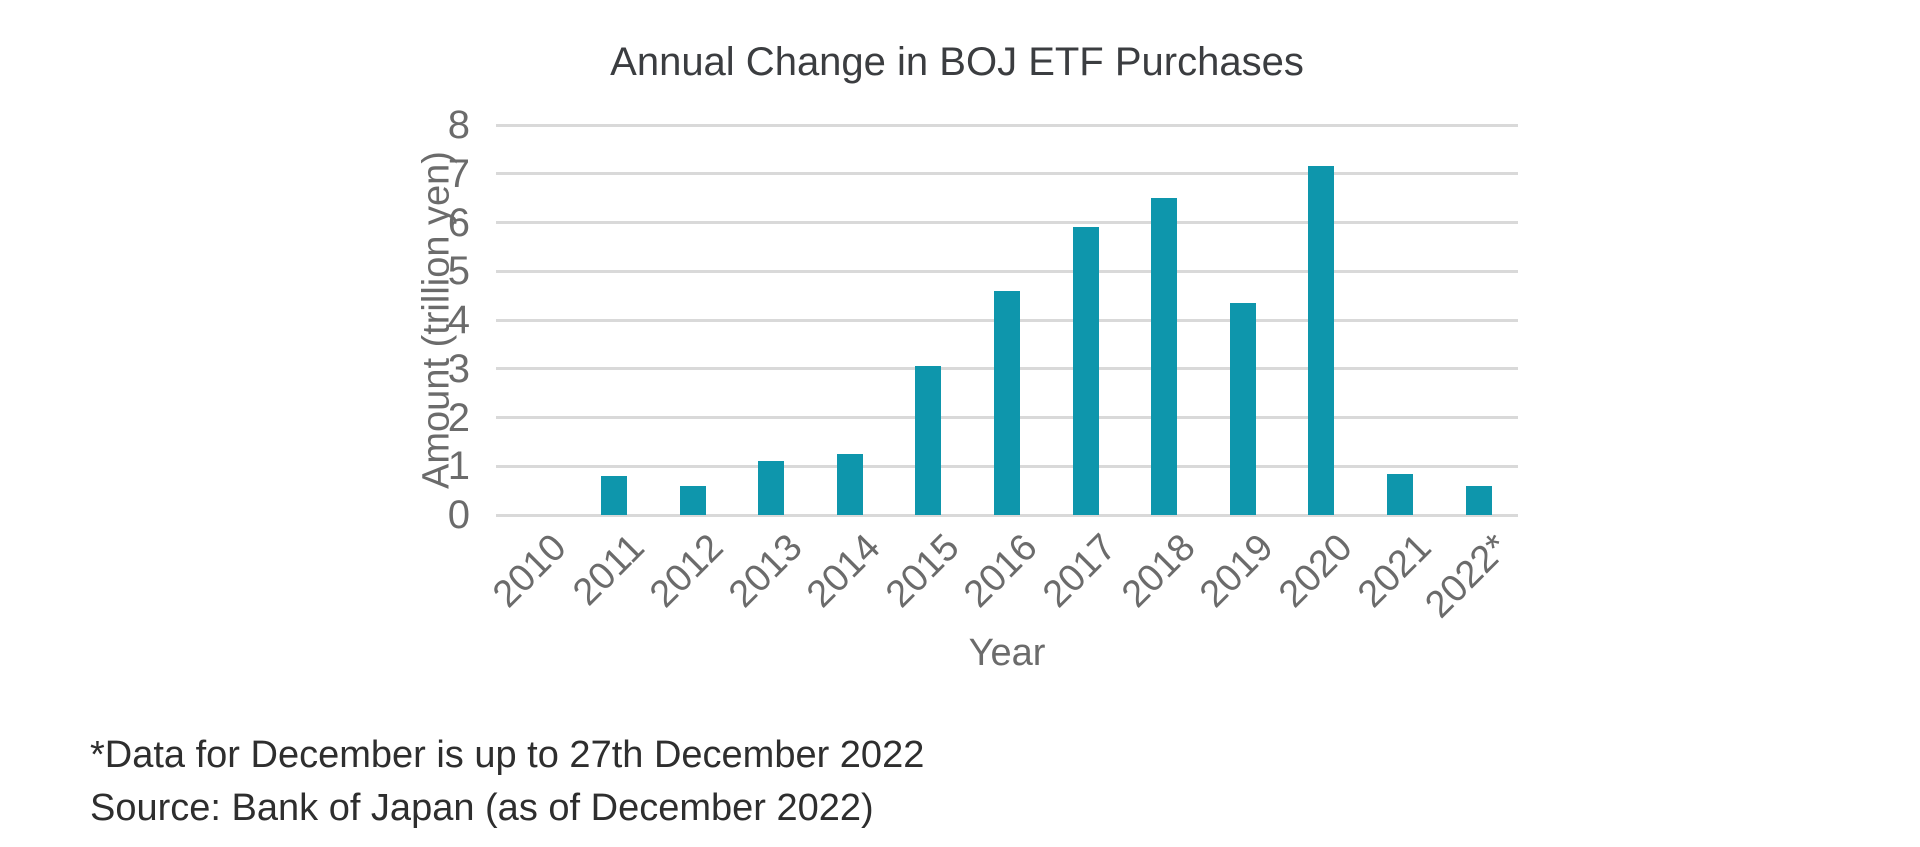 This screenshot has height=847, width=1920. Describe the element at coordinates (458, 417) in the screenshot. I see `y-axis-tick-label-2: 2` at that location.